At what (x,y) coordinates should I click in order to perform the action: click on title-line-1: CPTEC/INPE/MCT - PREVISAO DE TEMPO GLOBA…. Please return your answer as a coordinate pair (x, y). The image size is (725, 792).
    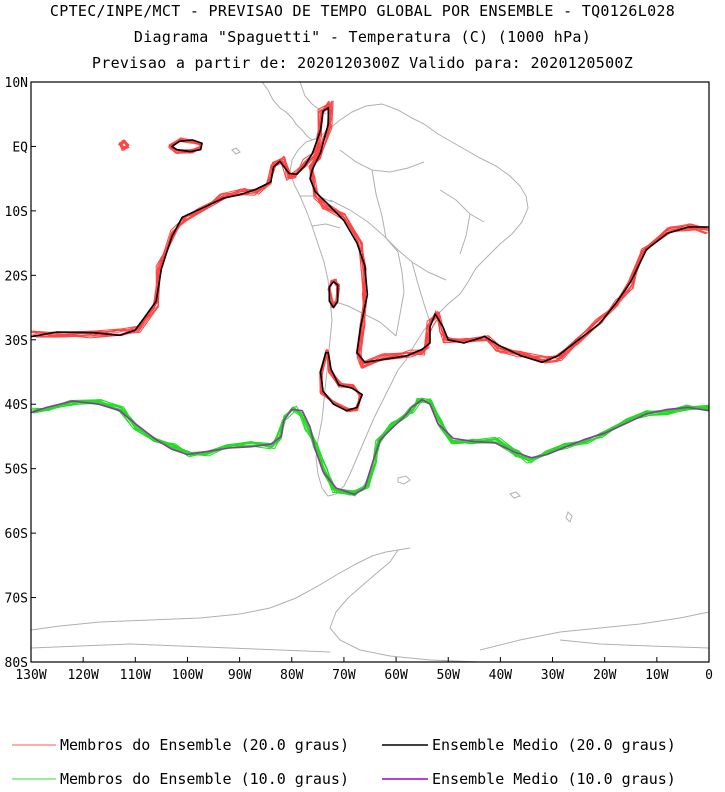
    Looking at the image, I should click on (362, 11).